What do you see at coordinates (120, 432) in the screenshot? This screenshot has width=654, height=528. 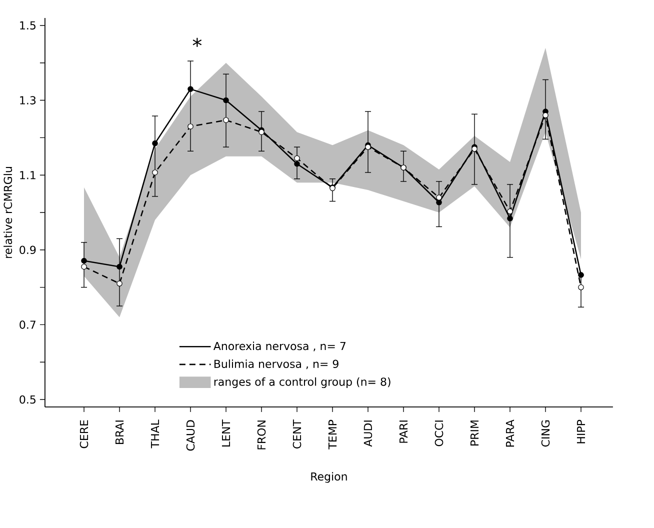 I see `x-tick-label: BRAI` at bounding box center [120, 432].